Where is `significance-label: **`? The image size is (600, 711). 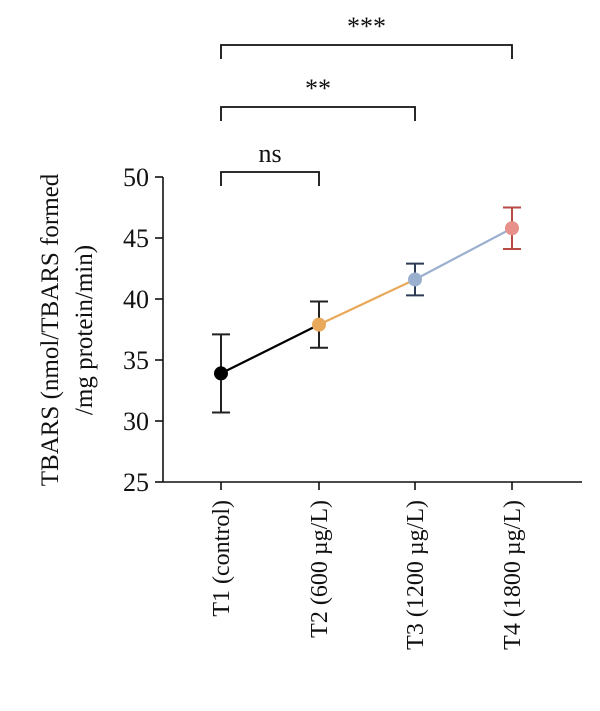 significance-label: ** is located at coordinates (318, 88).